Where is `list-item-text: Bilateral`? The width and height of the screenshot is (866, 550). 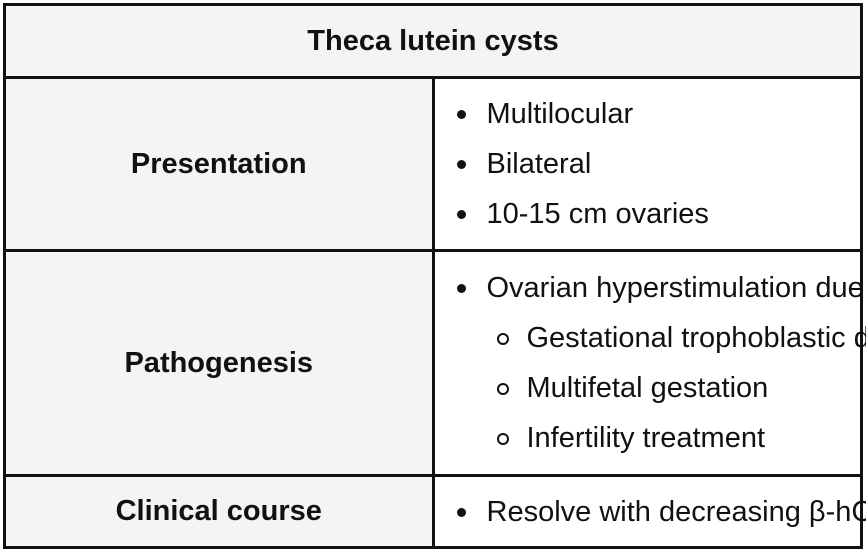
list-item-text: Bilateral is located at coordinates (539, 164).